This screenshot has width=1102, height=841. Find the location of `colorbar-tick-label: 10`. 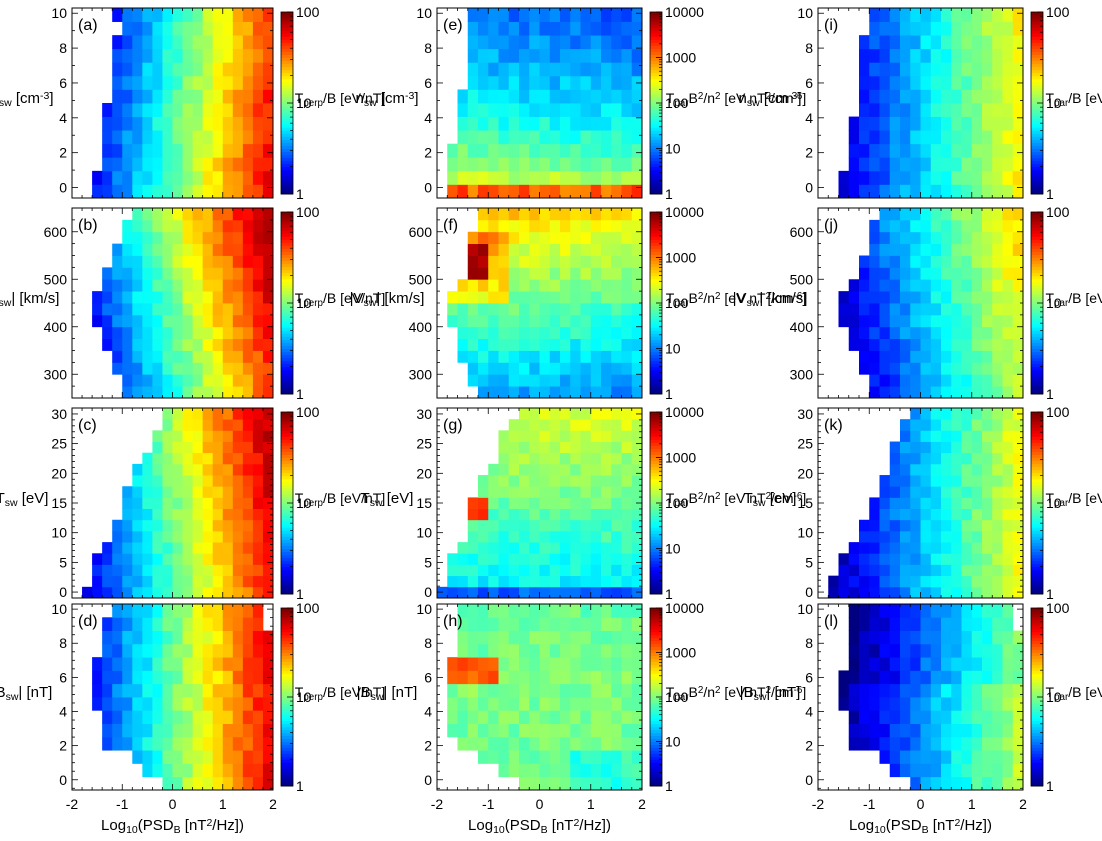

colorbar-tick-label: 10 is located at coordinates (673, 549).